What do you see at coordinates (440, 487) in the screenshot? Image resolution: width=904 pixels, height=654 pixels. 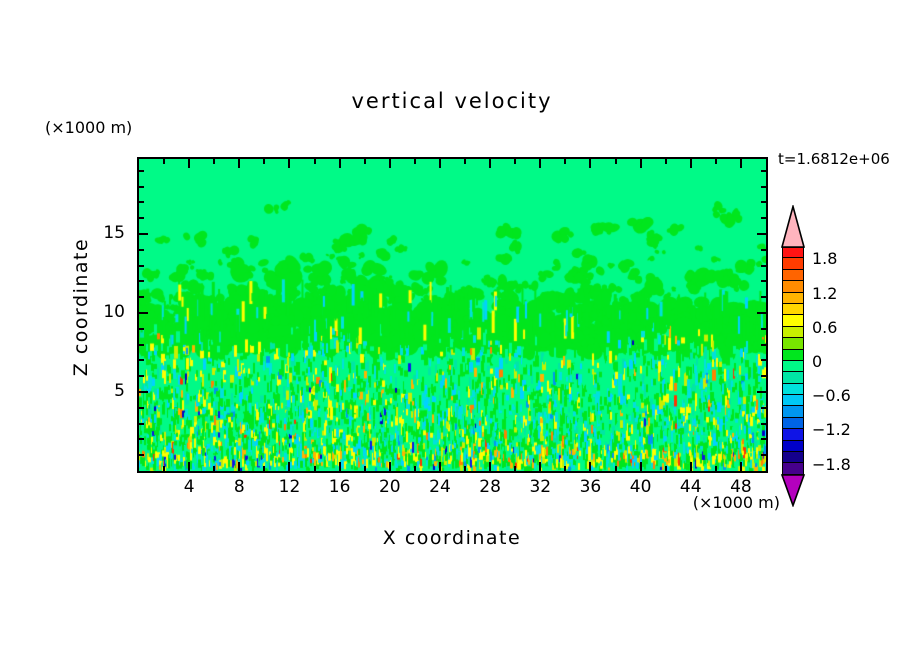 I see `x-tick-label: 24` at bounding box center [440, 487].